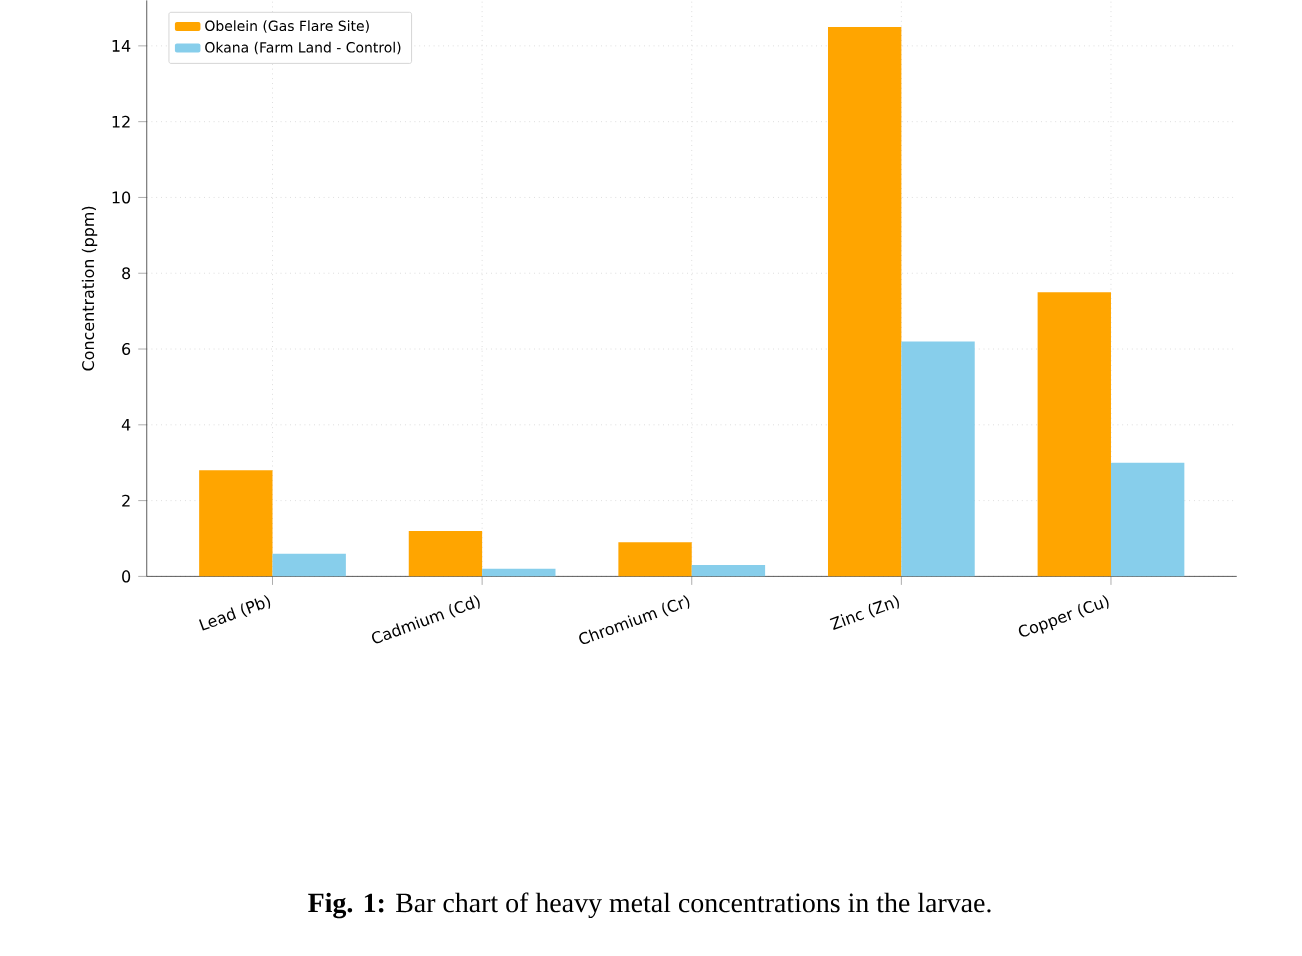  I want to click on text: Fig. 1: Bar chart of heavy metal concentrations in the larvae., so click(649, 905).